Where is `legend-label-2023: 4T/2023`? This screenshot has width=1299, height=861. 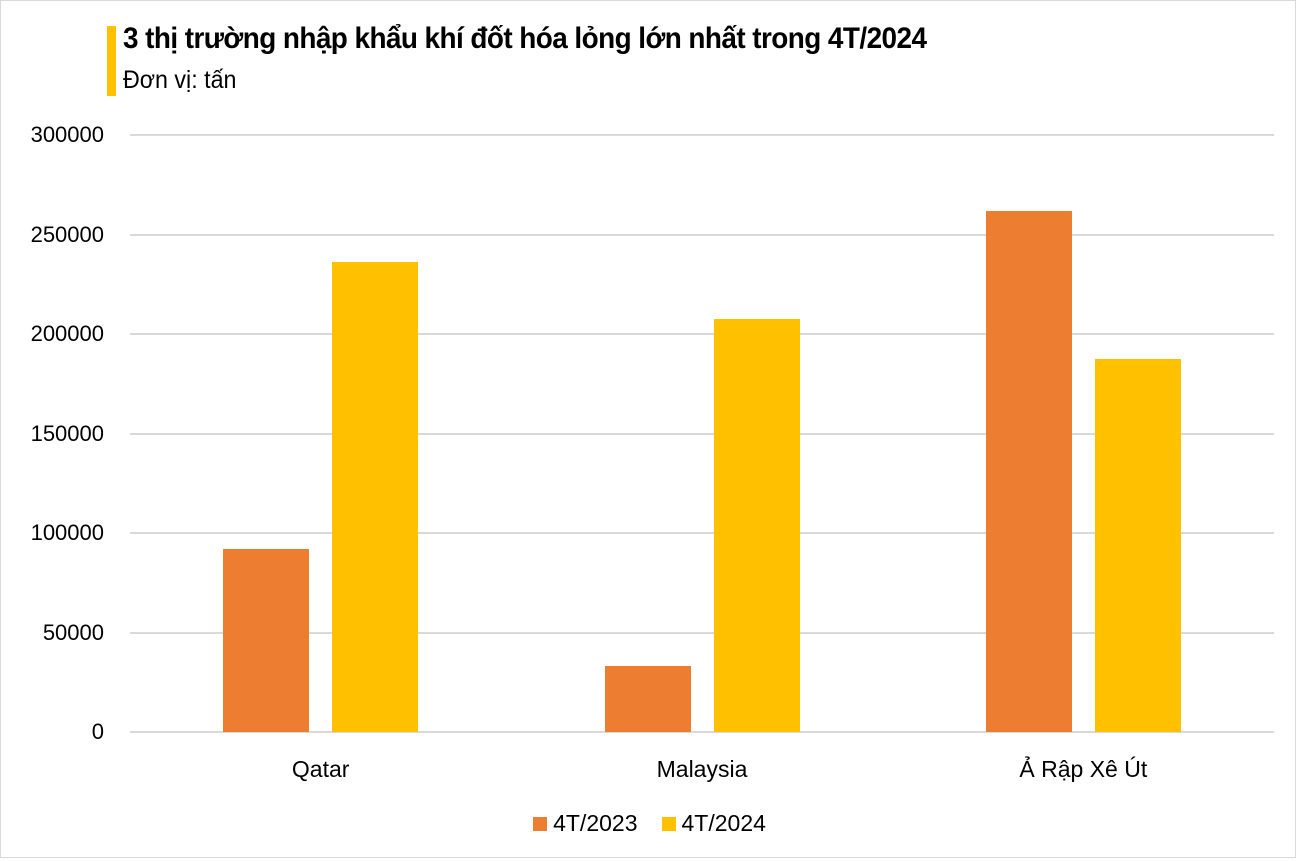 legend-label-2023: 4T/2023 is located at coordinates (595, 823).